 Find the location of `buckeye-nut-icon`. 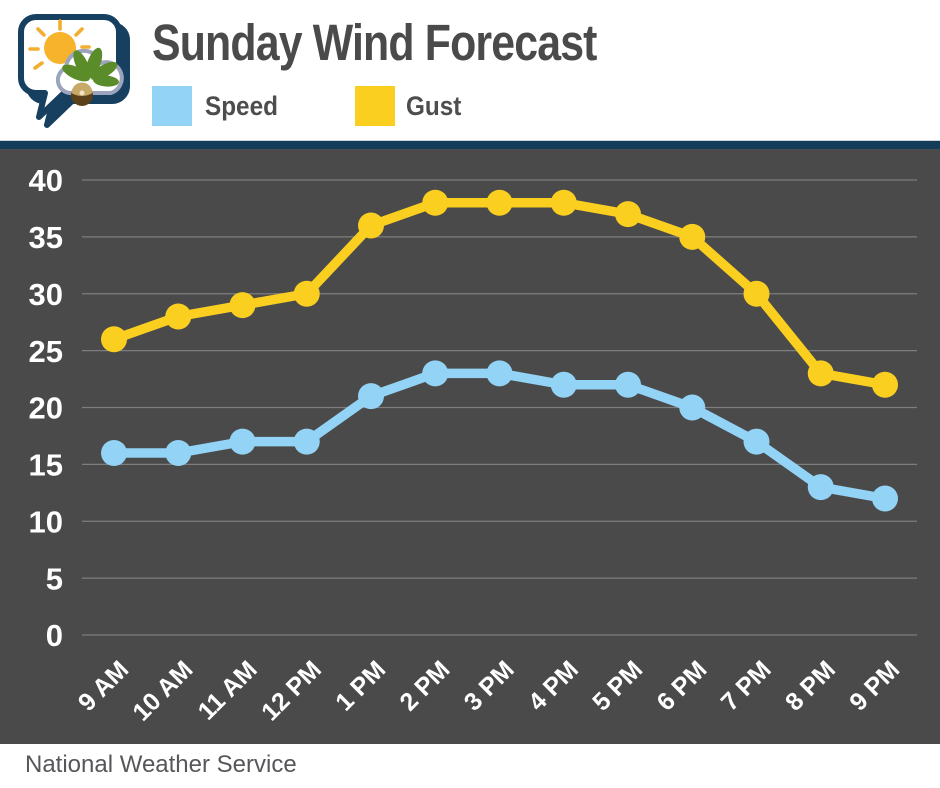

buckeye-nut-icon is located at coordinates (82, 94).